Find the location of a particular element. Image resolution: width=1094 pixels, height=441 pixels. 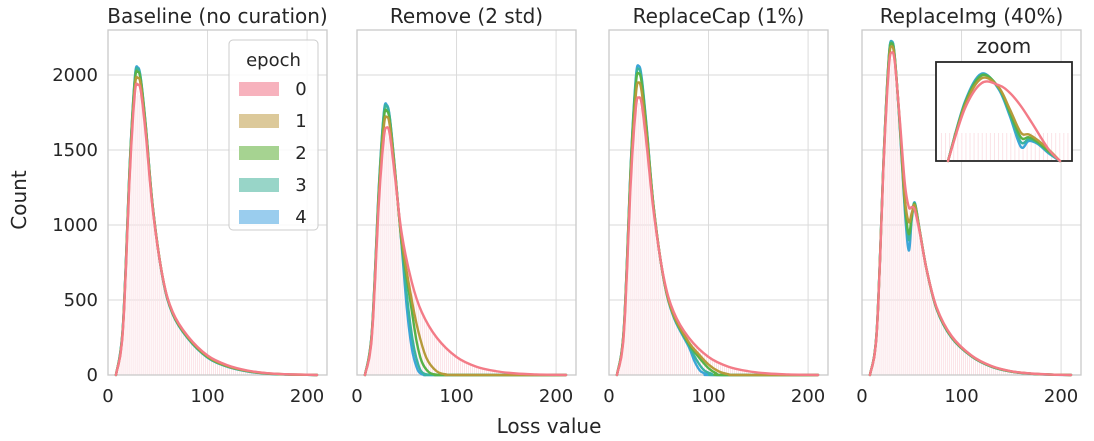

y-tick-label: 1500 is located at coordinates (75, 150).